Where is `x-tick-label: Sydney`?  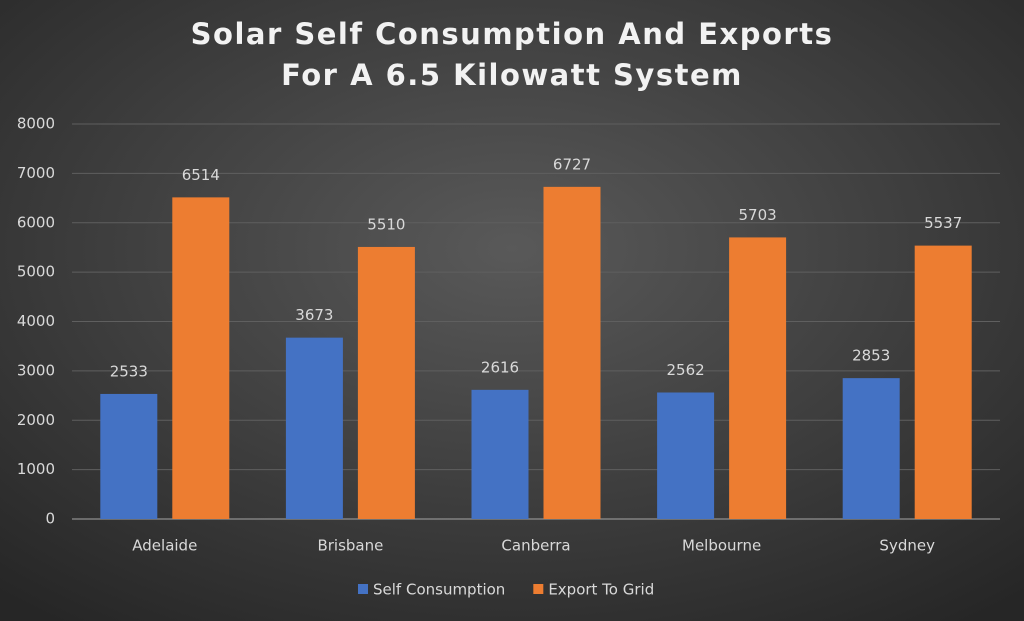
x-tick-label: Sydney is located at coordinates (907, 546).